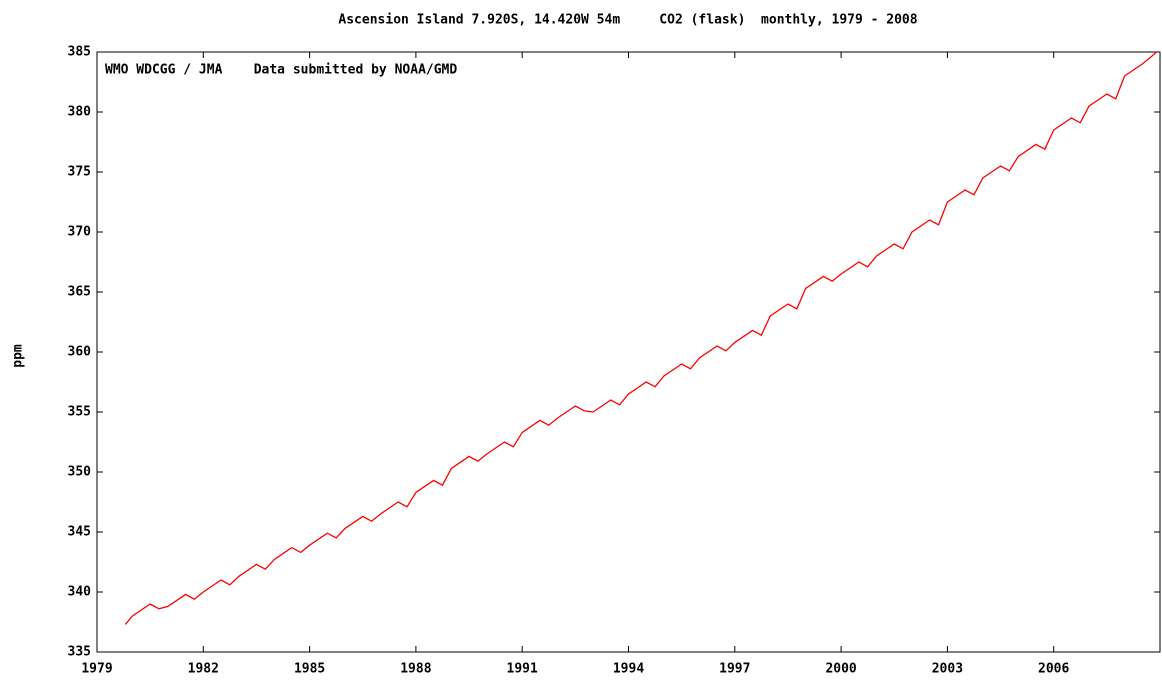 This screenshot has width=1162, height=681. What do you see at coordinates (79, 652) in the screenshot?
I see `y-tick-label: 335` at bounding box center [79, 652].